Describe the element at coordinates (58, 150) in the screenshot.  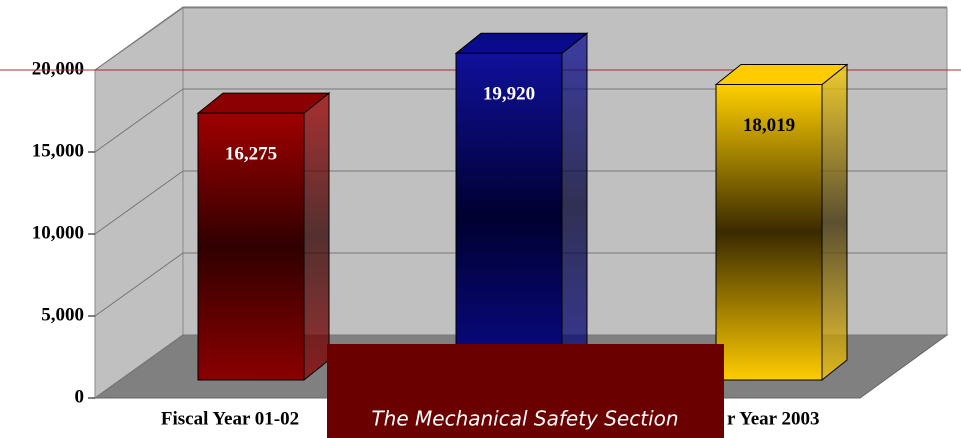
I see `y-tick-label: 15,000` at that location.